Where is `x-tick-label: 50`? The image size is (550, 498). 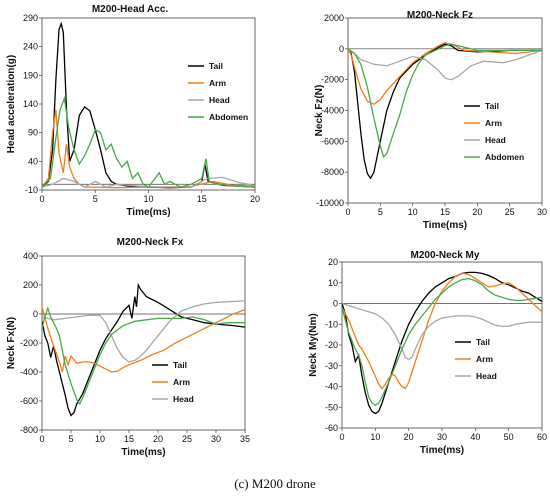
x-tick-label: 50 is located at coordinates (509, 437).